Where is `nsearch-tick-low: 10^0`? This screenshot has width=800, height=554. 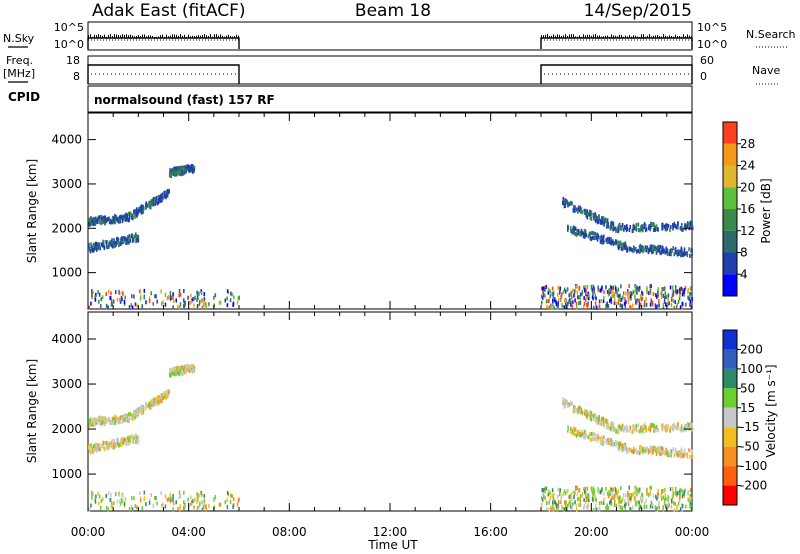
nsearch-tick-low: 10^0 is located at coordinates (712, 44).